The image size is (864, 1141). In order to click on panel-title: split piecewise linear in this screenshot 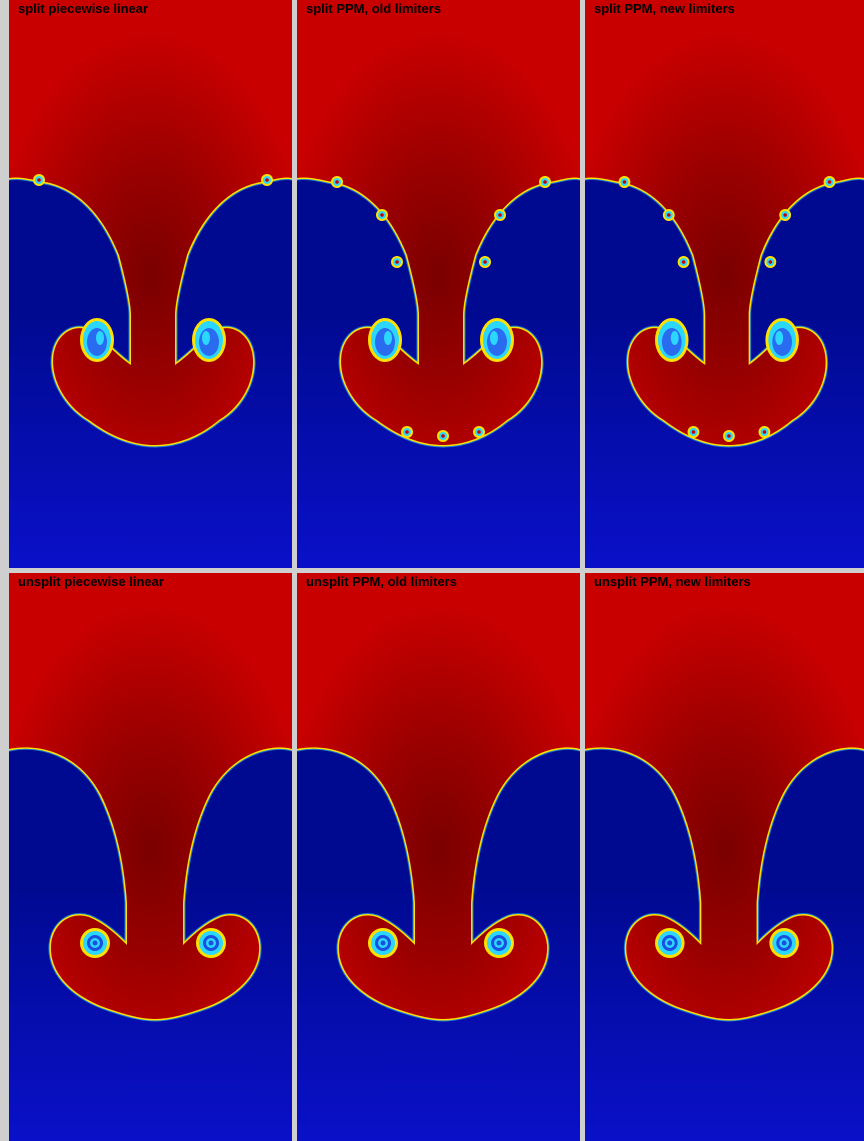, I will do `click(83, 8)`.